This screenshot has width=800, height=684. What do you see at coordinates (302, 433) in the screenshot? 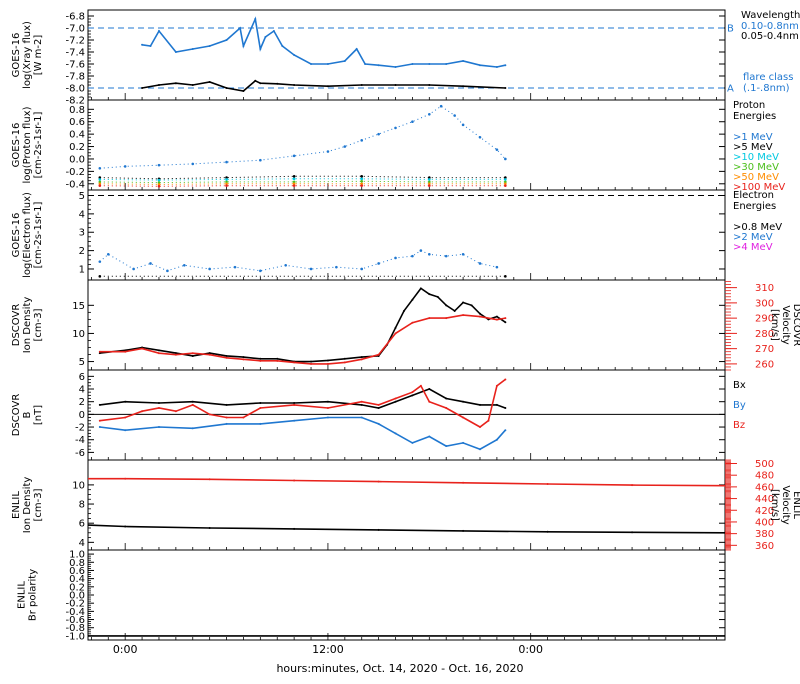
I see `series-by` at bounding box center [302, 433].